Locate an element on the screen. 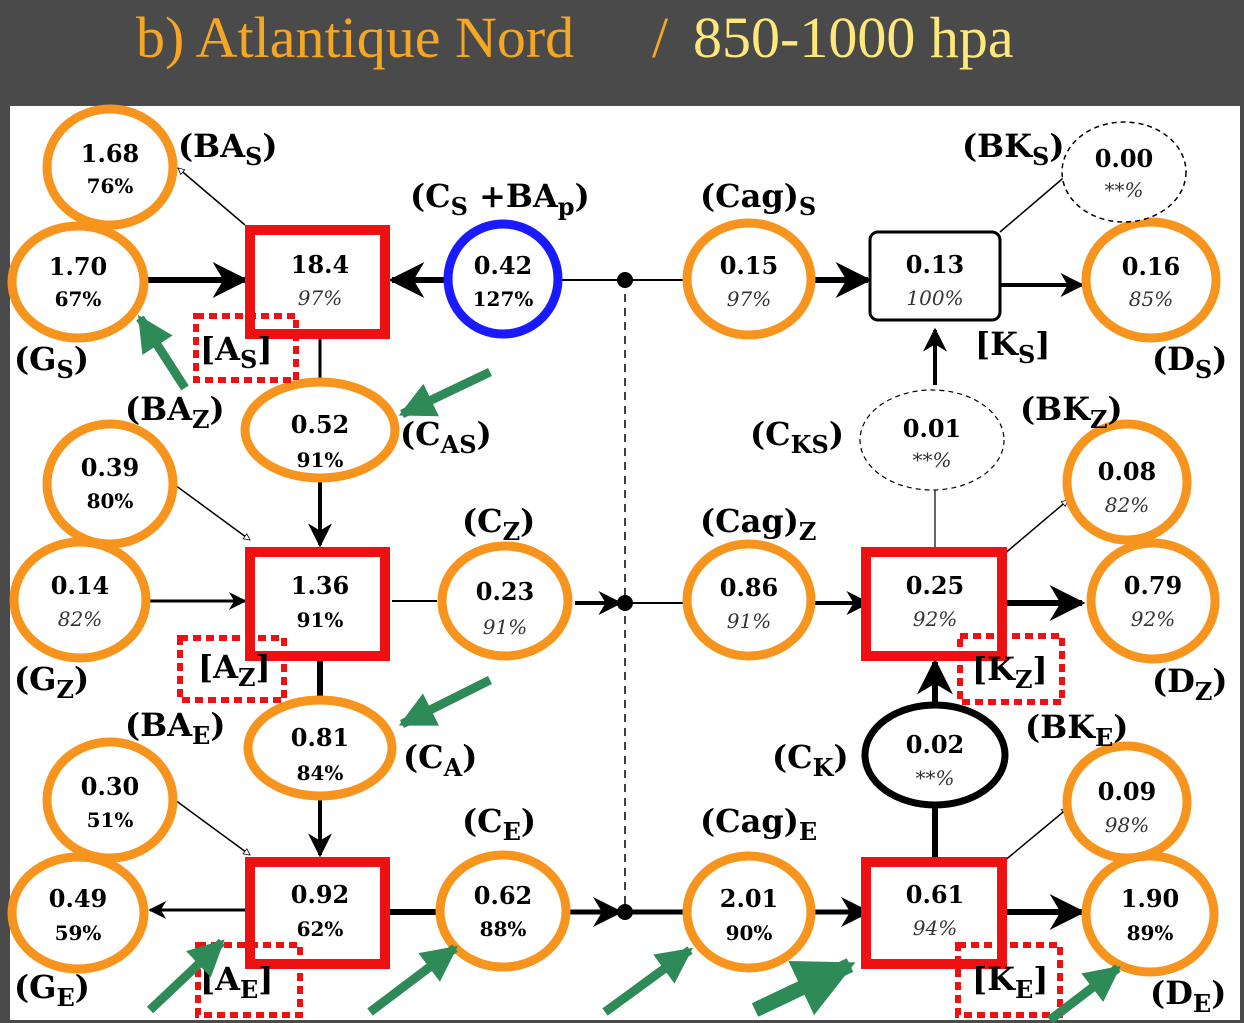 This screenshot has height=1023, width=1244. node-bk-e: 0.09 98% is located at coordinates (1127, 802).